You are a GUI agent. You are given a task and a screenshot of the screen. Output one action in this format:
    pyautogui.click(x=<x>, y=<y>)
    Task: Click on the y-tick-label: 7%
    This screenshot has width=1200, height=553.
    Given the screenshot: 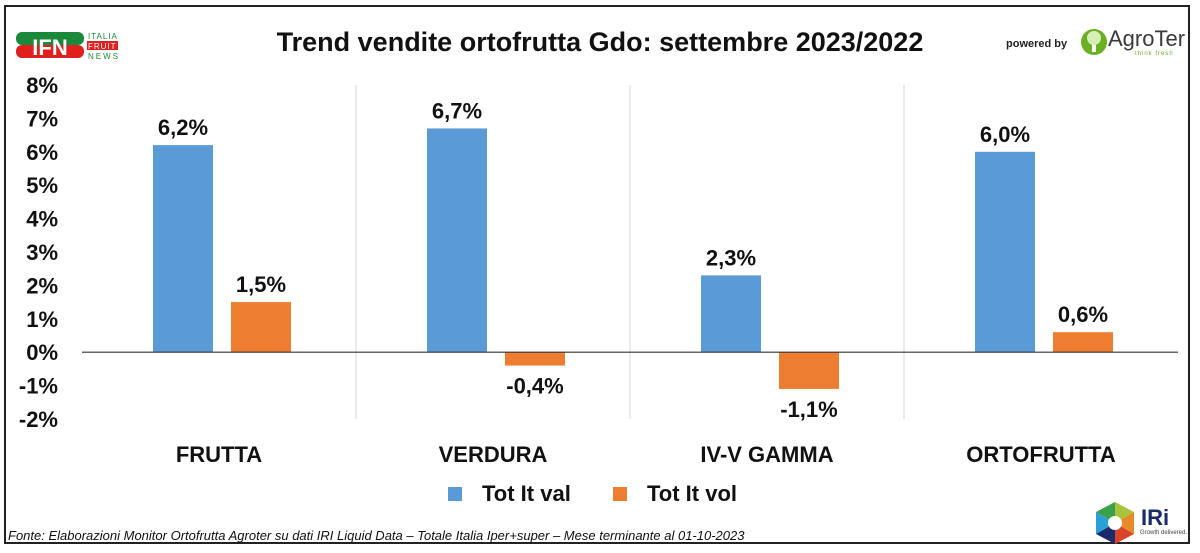 What is the action you would take?
    pyautogui.click(x=42, y=118)
    